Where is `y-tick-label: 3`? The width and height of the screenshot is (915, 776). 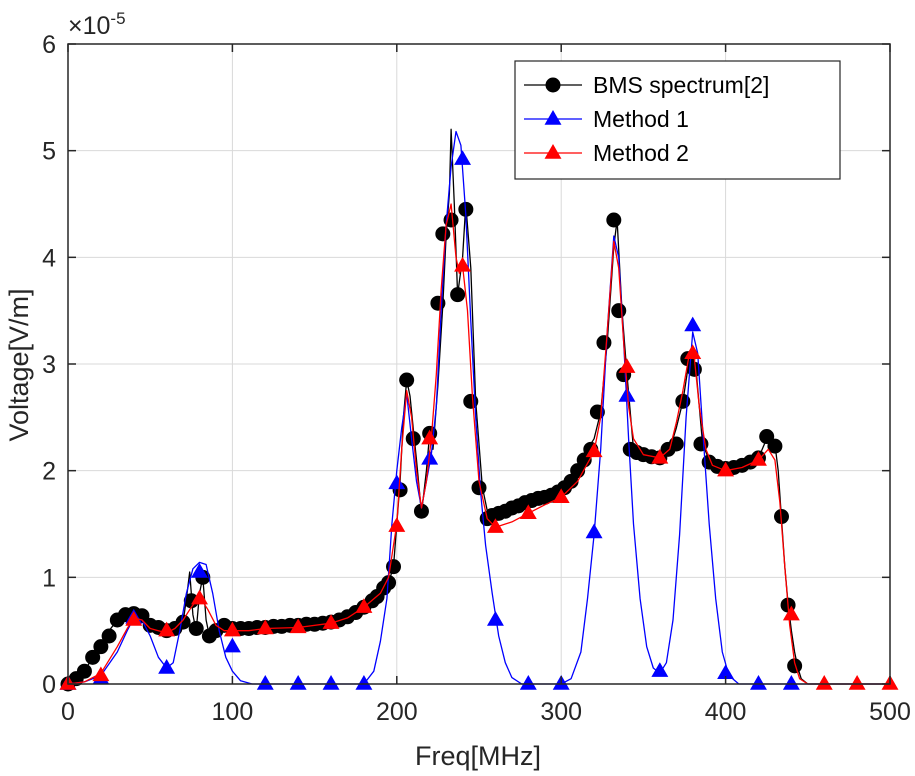 y-tick-label: 3 is located at coordinates (49, 365).